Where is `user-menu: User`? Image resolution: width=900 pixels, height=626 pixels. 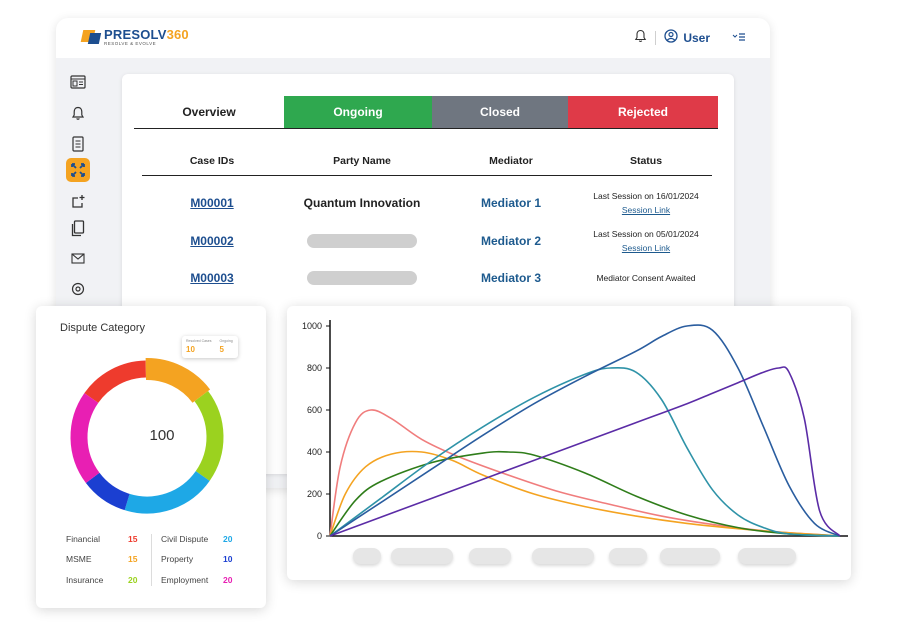 user-menu: User is located at coordinates (687, 37).